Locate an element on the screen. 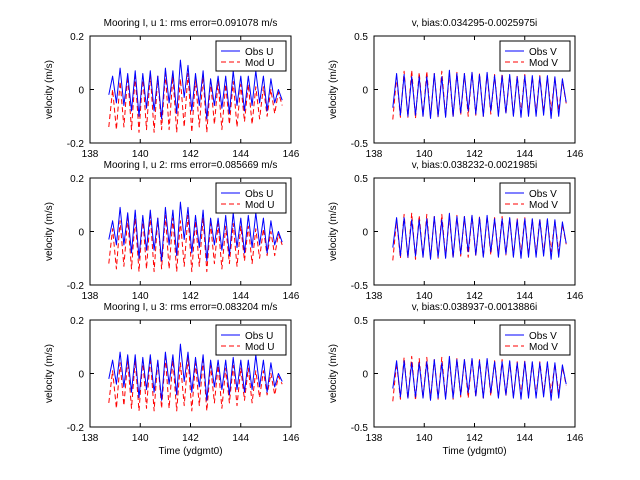 The image size is (640, 480). subplot-title: Mooring I, u 2: rms error=0.085669 m/s is located at coordinates (191, 165).